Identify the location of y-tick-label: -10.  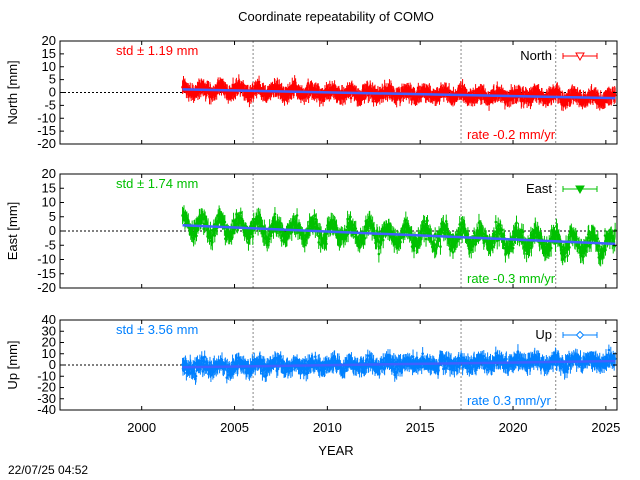
(46, 259).